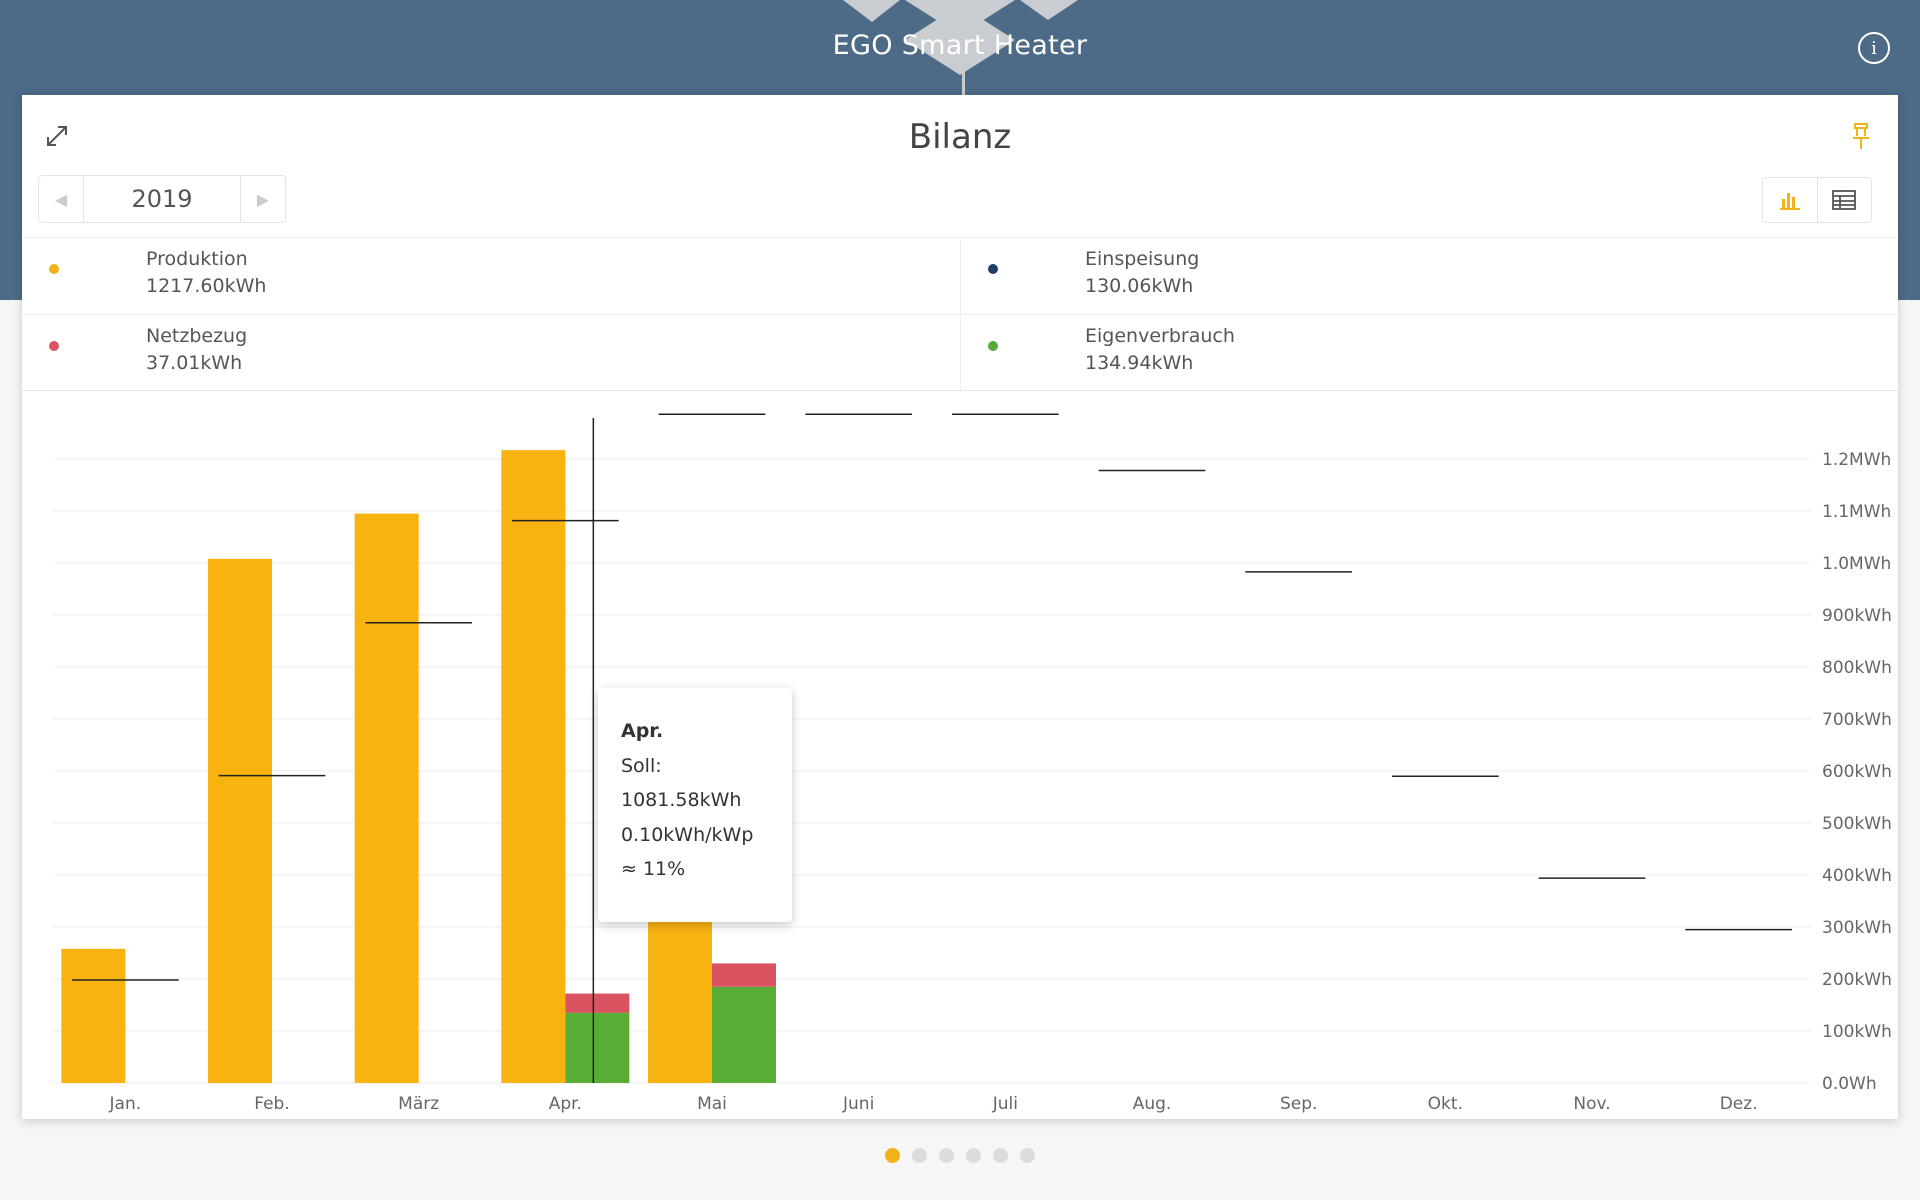 The height and width of the screenshot is (1200, 1920). I want to click on tooltip-line: Soll:, so click(641, 765).